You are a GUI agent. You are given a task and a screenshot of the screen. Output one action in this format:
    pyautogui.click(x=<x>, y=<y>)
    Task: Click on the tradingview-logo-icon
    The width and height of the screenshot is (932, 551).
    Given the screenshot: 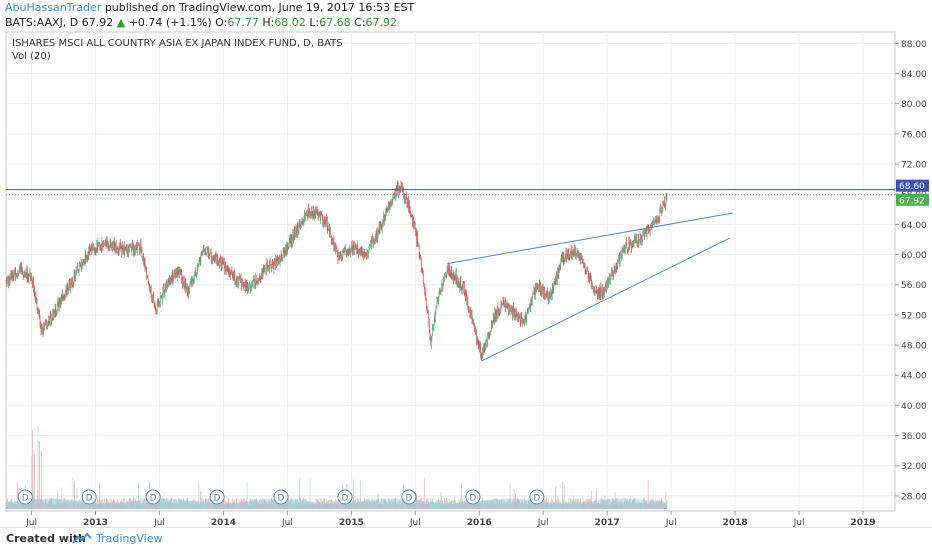 What is the action you would take?
    pyautogui.click(x=82, y=538)
    